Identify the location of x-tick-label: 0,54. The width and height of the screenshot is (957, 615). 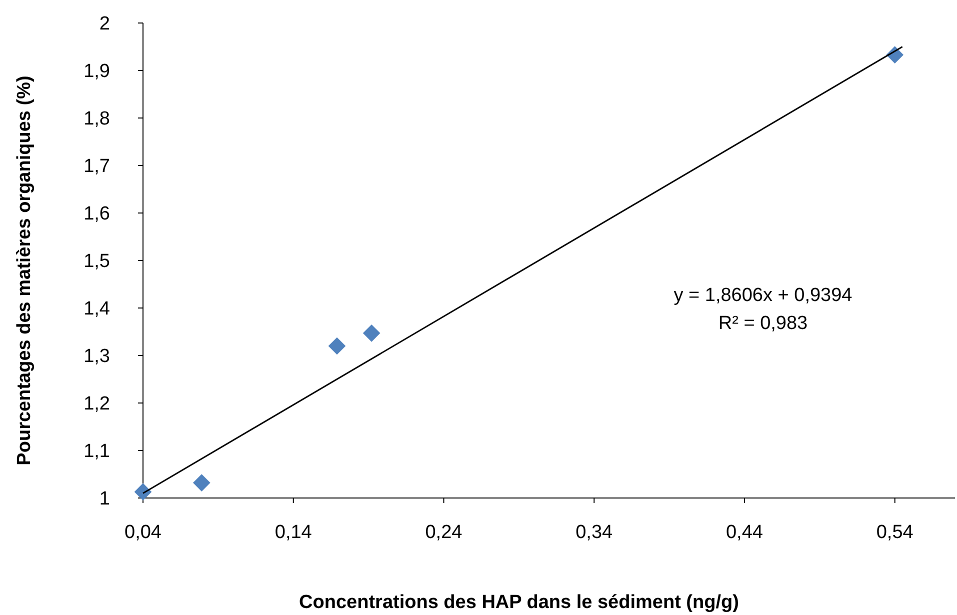
(895, 532).